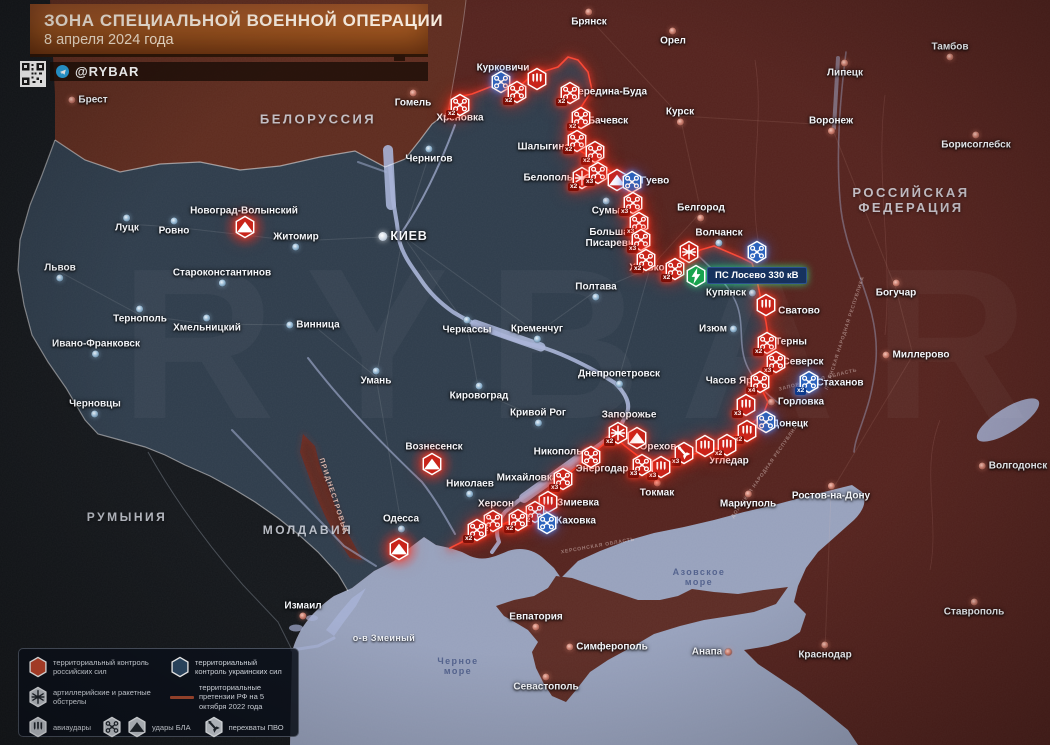  Describe the element at coordinates (62, 71) in the screenshot. I see `telegram-icon` at that location.